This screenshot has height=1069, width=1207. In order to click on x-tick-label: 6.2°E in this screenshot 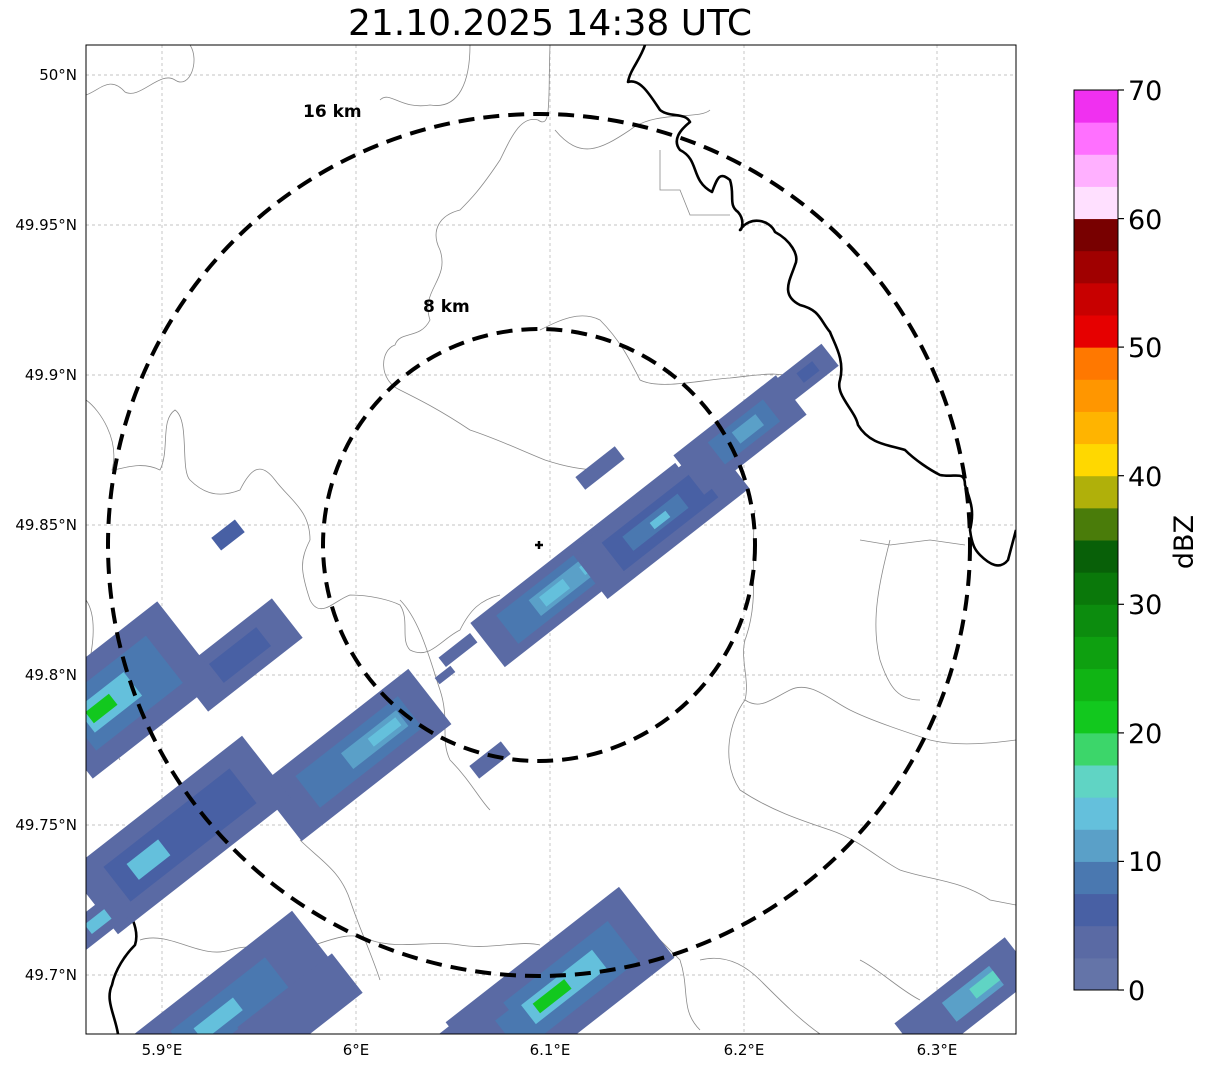, I will do `click(744, 1050)`.